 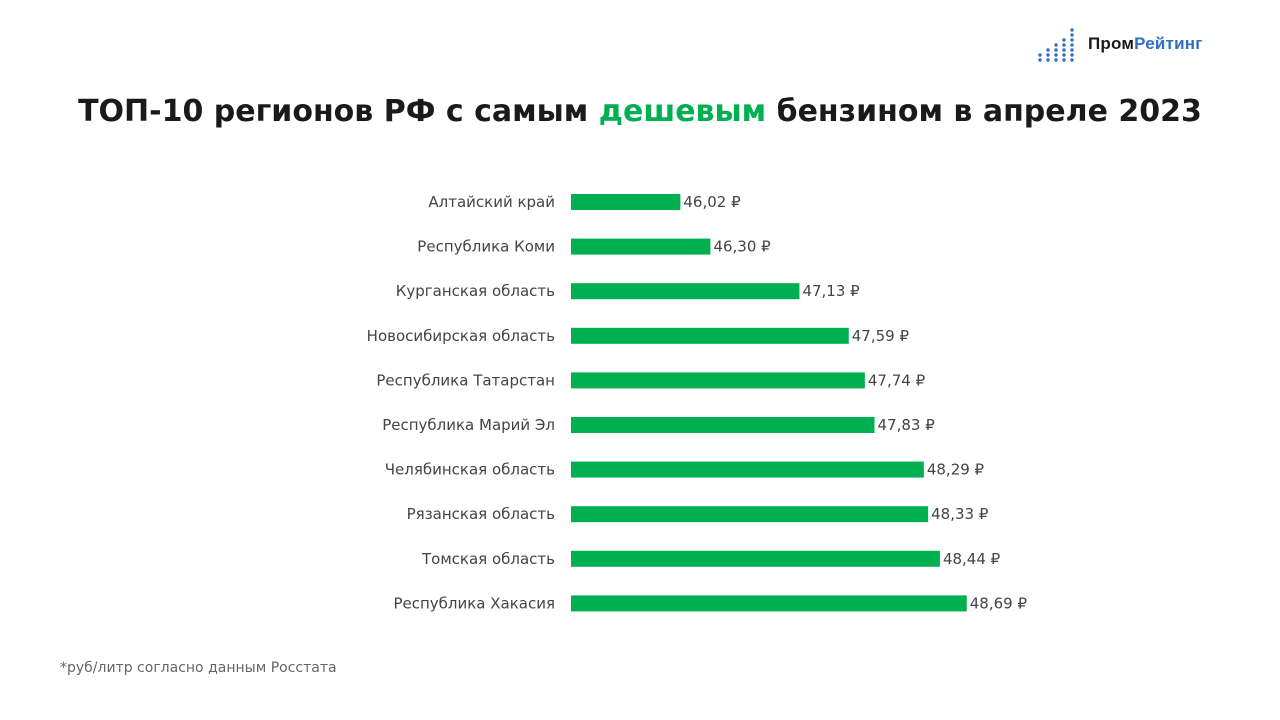 I want to click on value-label: 46,02 ₽, so click(x=712, y=202).